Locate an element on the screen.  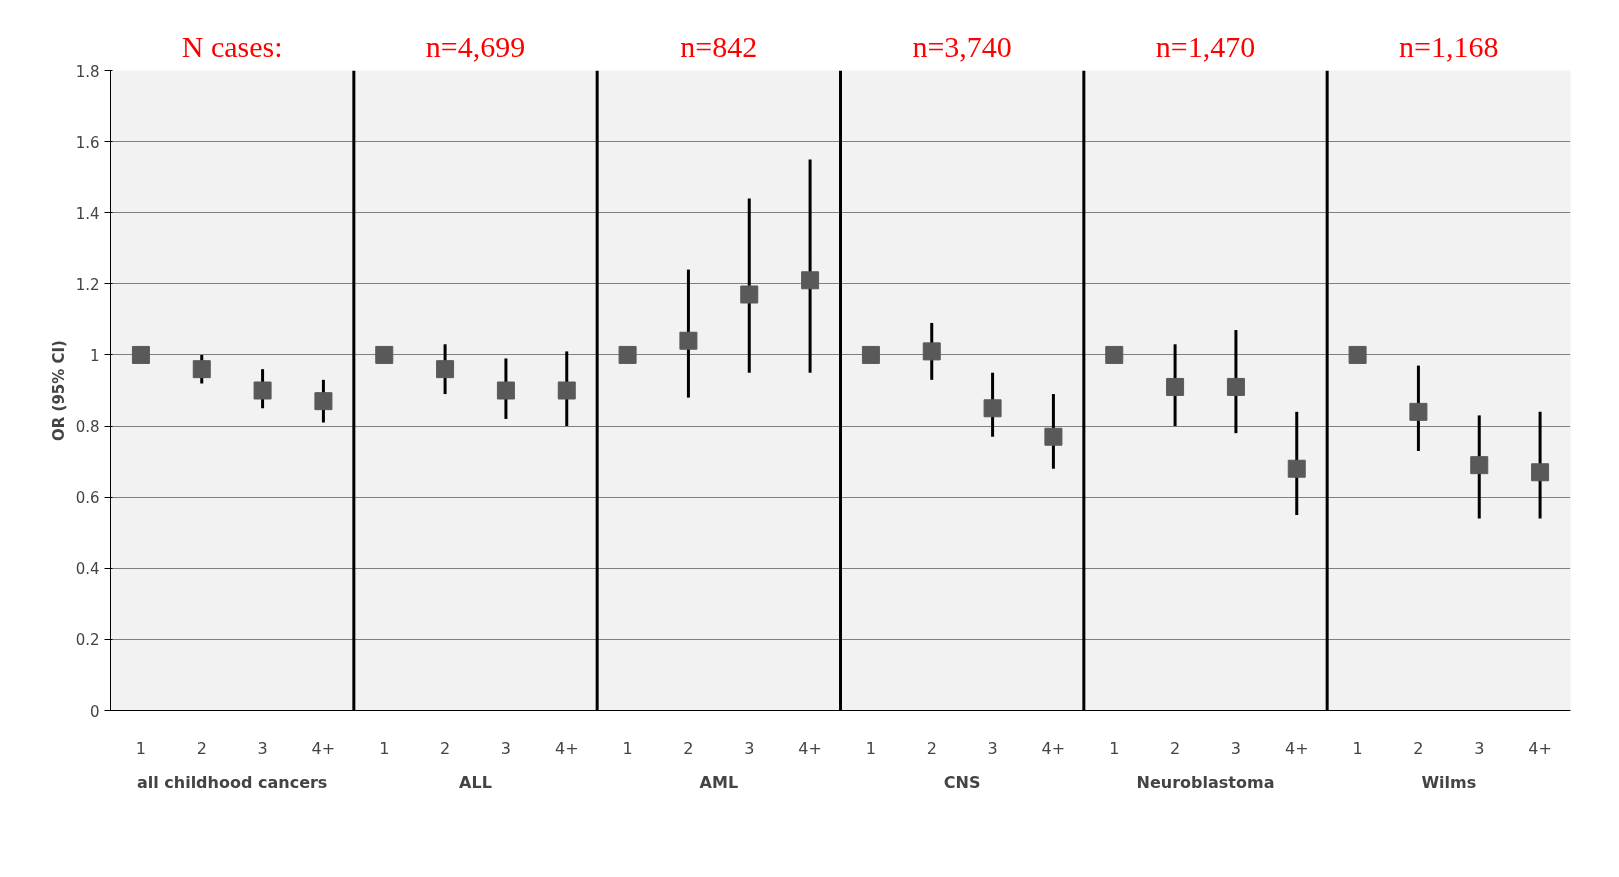
y-tick-label: 1.6 is located at coordinates (87, 142).